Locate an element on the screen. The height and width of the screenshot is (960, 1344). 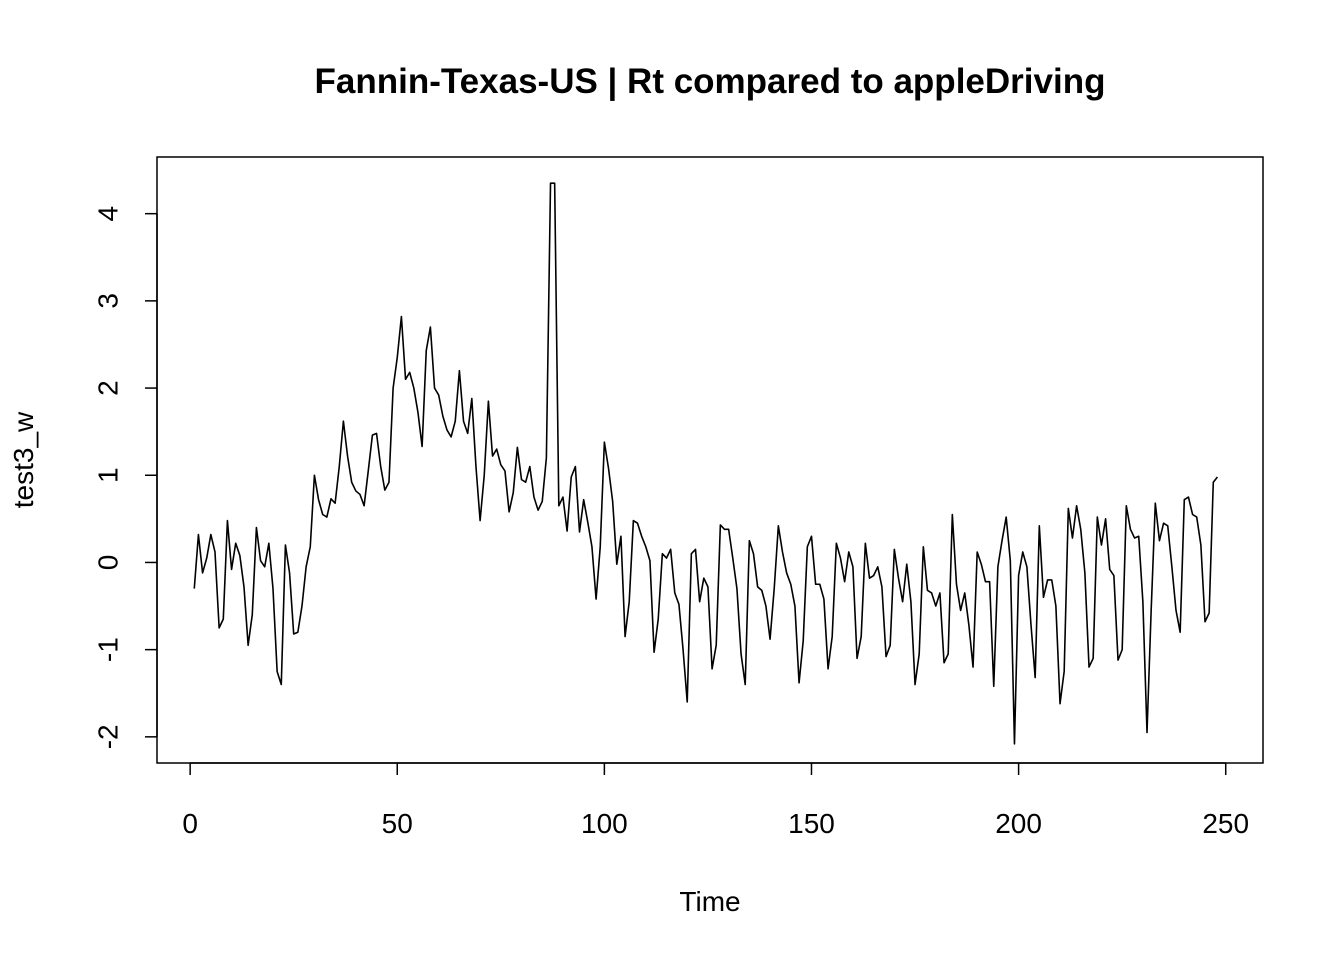
y-tick-label: 0 is located at coordinates (107, 563).